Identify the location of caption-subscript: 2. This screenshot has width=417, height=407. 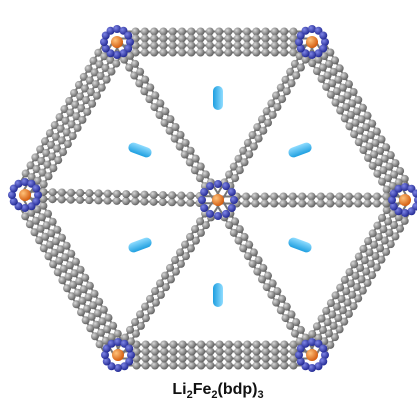
(190, 395).